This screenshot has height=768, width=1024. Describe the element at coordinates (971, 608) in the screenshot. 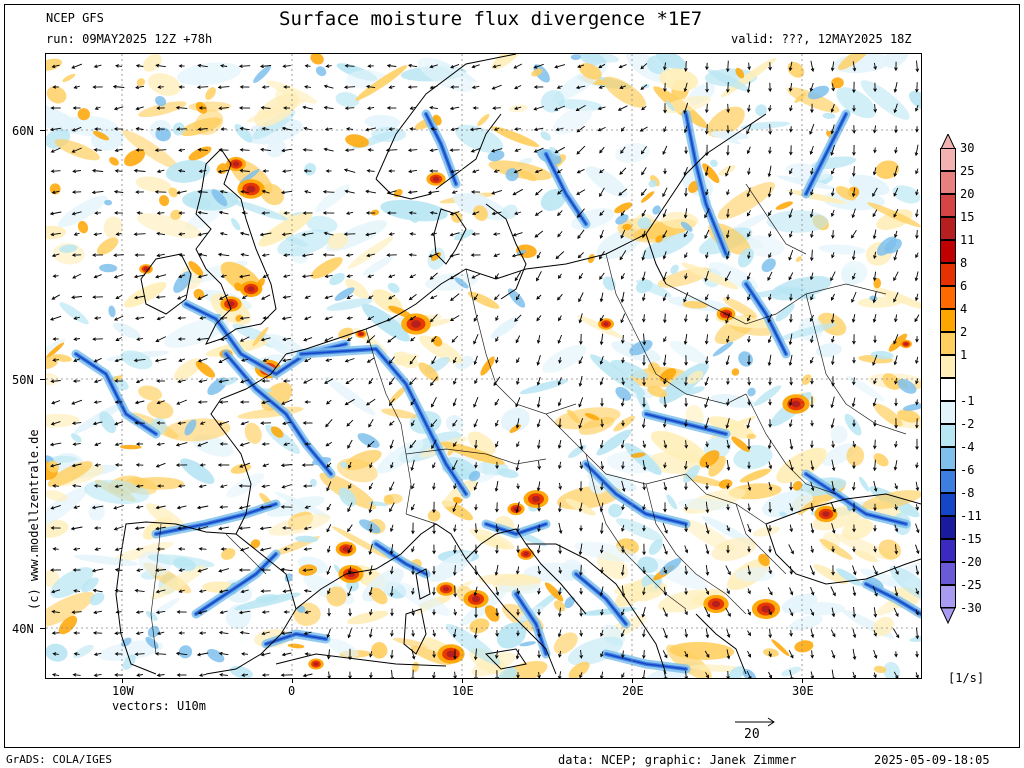

I see `colorbar-tick-label: -30` at that location.